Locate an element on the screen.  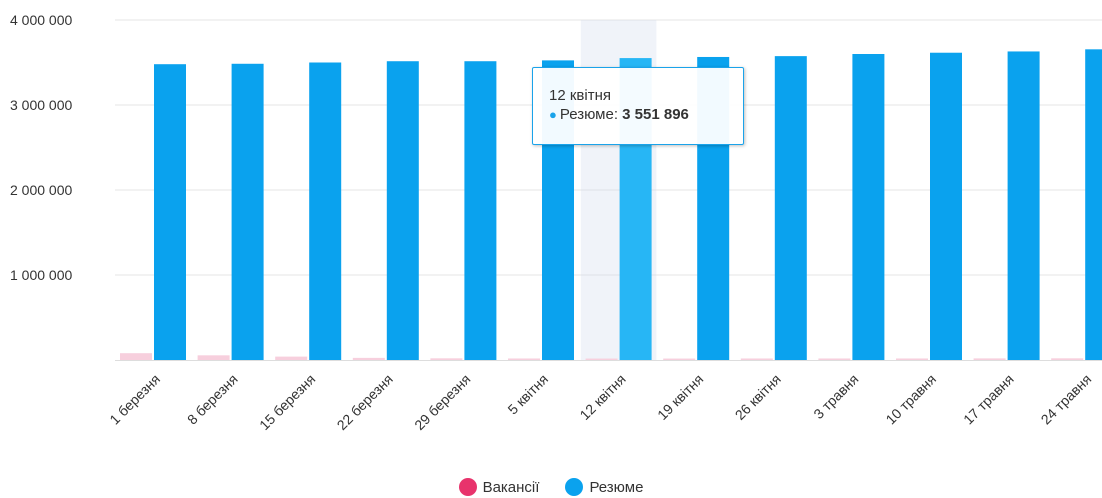
y-tick-label: 1 000 000 is located at coordinates (41, 275).